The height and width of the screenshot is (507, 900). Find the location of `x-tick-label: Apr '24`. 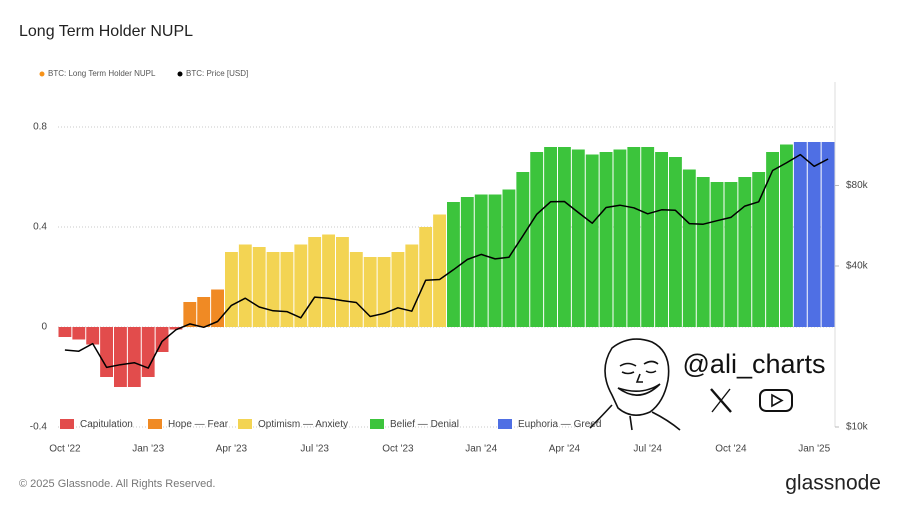

x-tick-label: Apr '24 is located at coordinates (565, 449).